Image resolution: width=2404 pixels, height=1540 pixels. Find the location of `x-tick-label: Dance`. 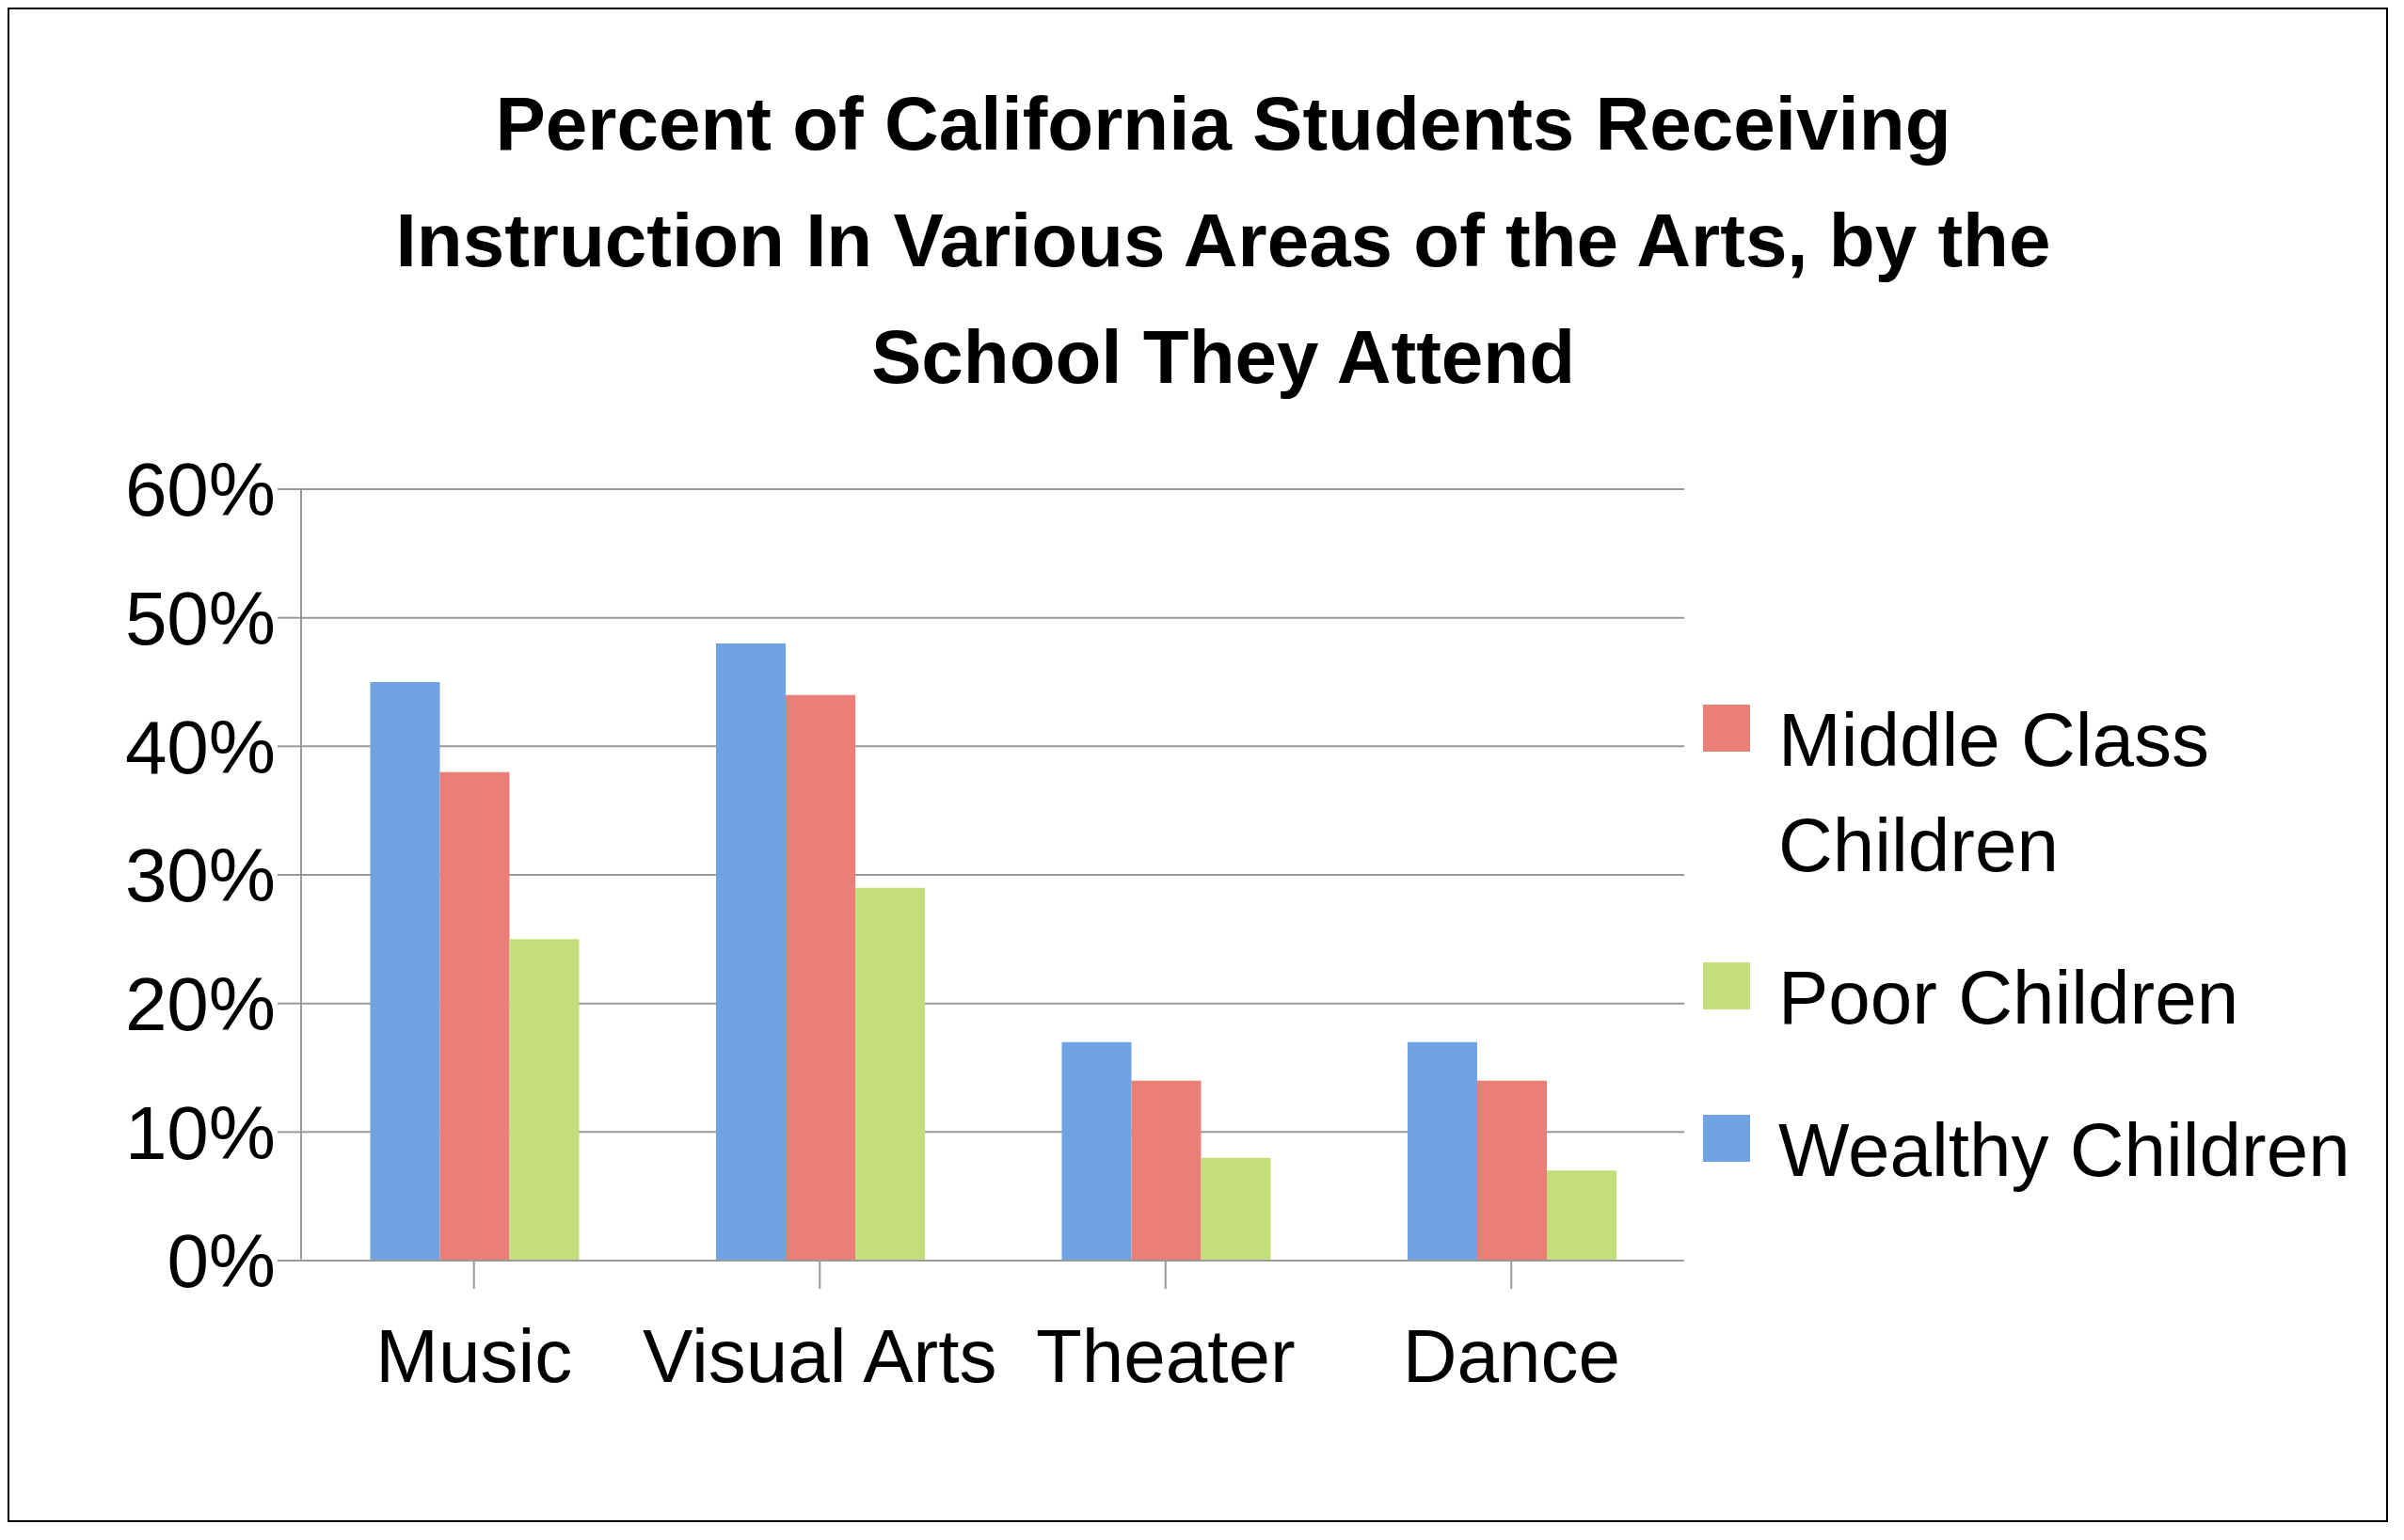

x-tick-label: Dance is located at coordinates (1511, 1355).